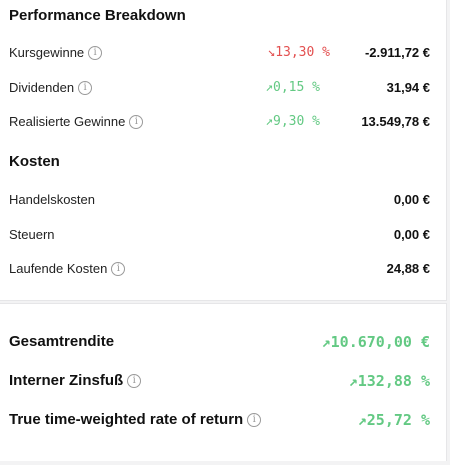 The height and width of the screenshot is (465, 450). What do you see at coordinates (52, 199) in the screenshot?
I see `row-label: Handelskosten` at bounding box center [52, 199].